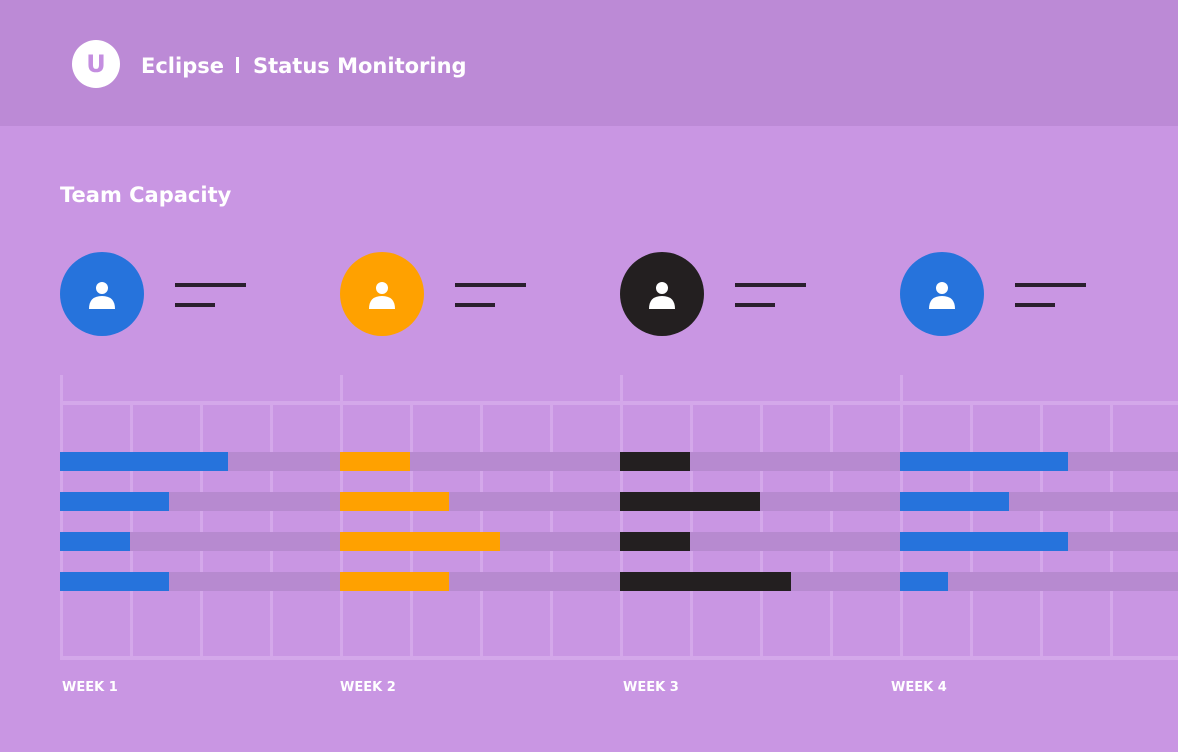 This screenshot has width=1178, height=752. Describe the element at coordinates (359, 66) in the screenshot. I see `page-title: Status Monitoring` at that location.